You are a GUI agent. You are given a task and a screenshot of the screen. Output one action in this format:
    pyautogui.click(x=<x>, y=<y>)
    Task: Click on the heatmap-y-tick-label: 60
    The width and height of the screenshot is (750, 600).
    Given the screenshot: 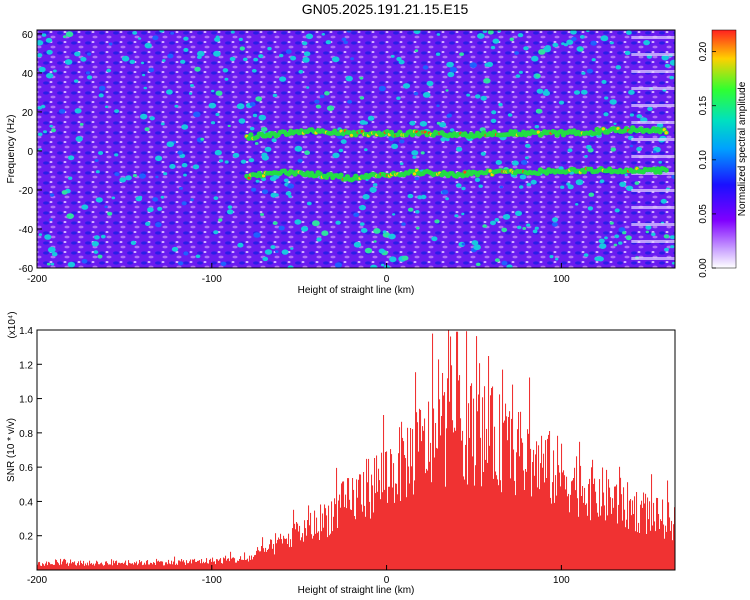 What is the action you would take?
    pyautogui.click(x=28, y=35)
    